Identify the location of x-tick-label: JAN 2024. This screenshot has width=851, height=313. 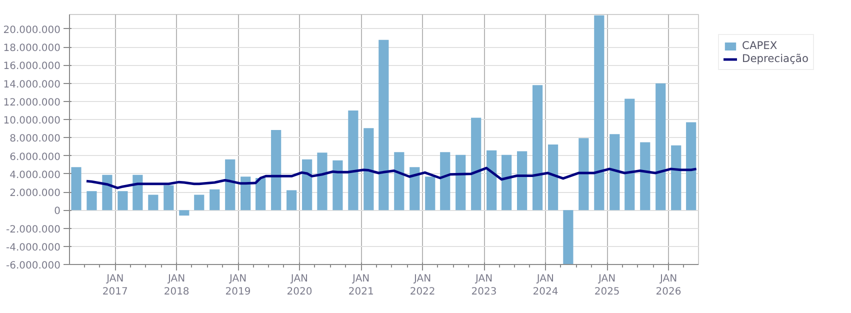
(545, 286).